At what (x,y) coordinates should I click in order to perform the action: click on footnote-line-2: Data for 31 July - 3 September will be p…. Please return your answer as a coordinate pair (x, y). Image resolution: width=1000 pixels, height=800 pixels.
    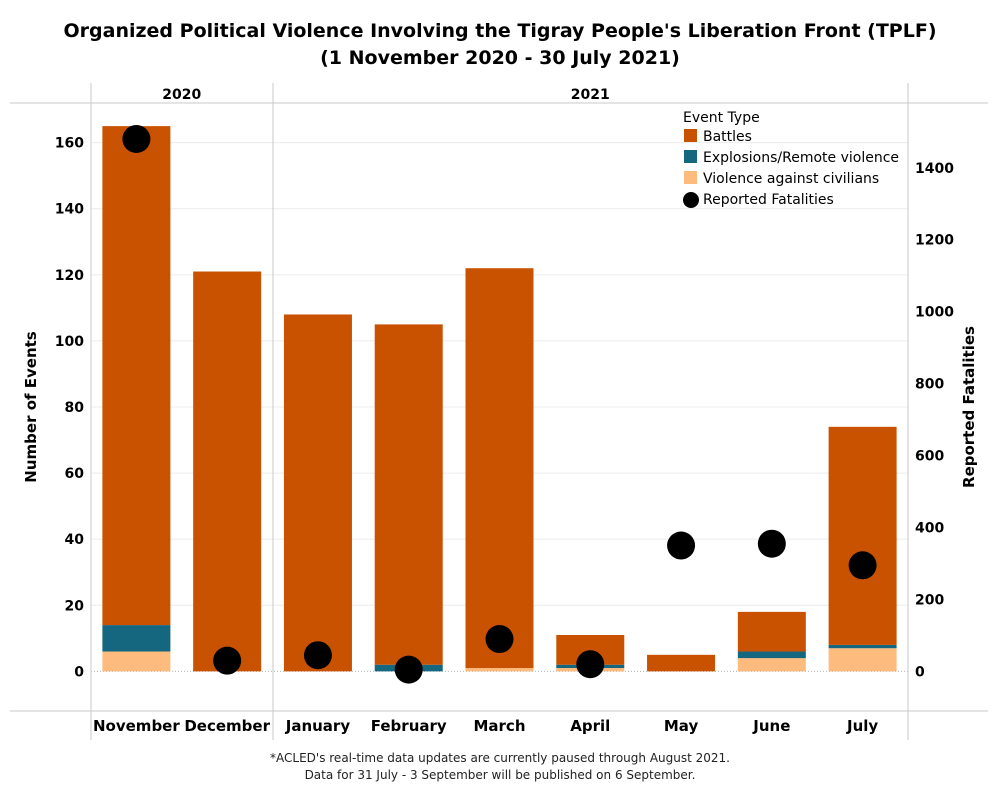
    Looking at the image, I should click on (500, 775).